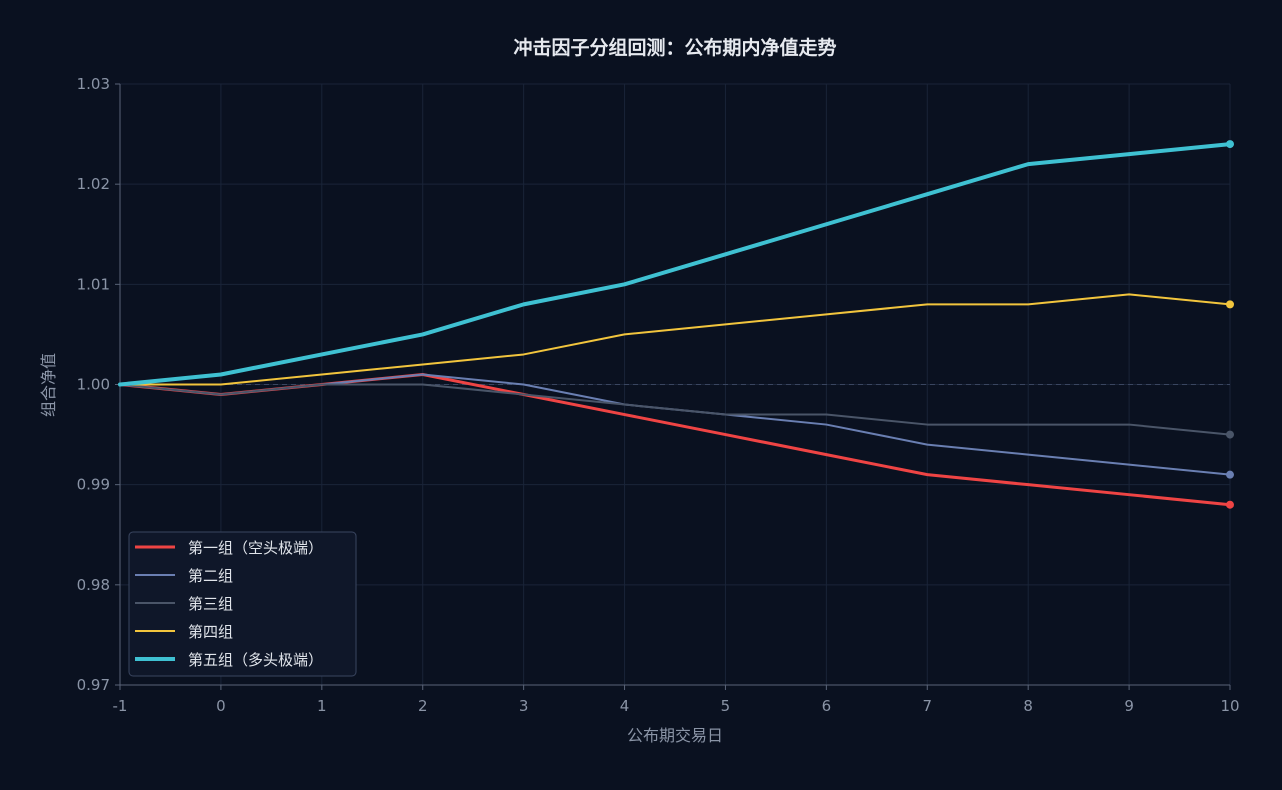 This screenshot has height=790, width=1282. I want to click on x-tick-label: 9, so click(1129, 706).